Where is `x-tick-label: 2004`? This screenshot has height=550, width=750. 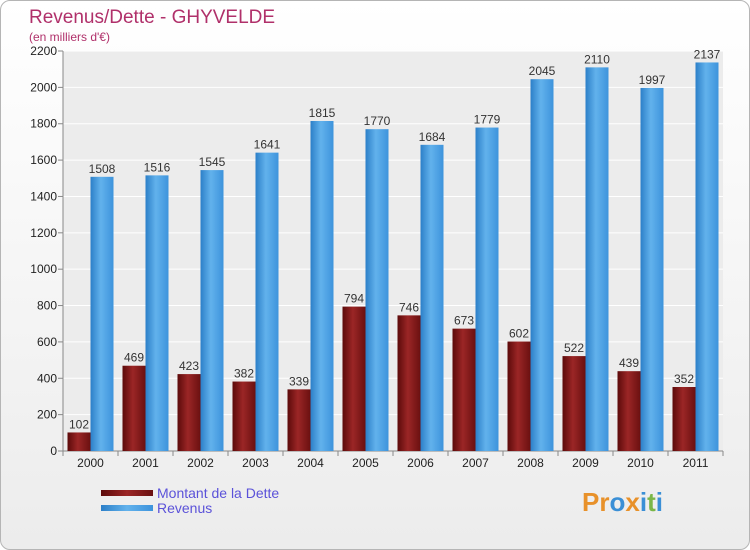
x-tick-label: 2004 is located at coordinates (310, 463).